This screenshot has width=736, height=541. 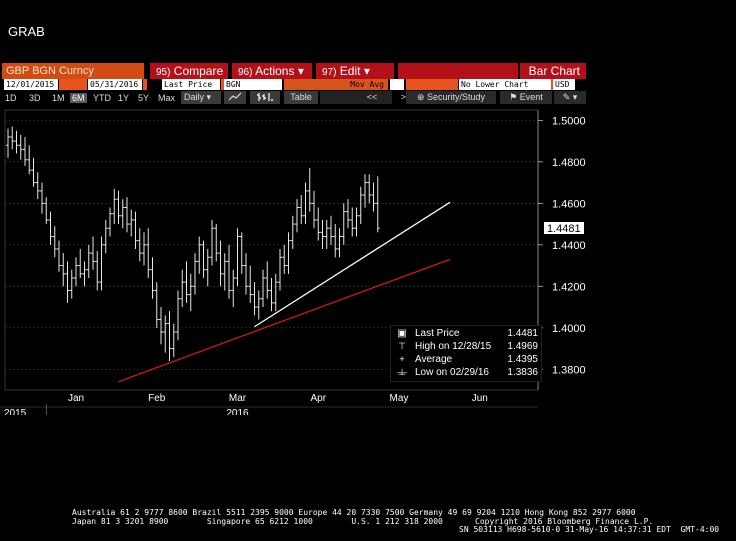 I want to click on last-price-box, so click(x=564, y=228).